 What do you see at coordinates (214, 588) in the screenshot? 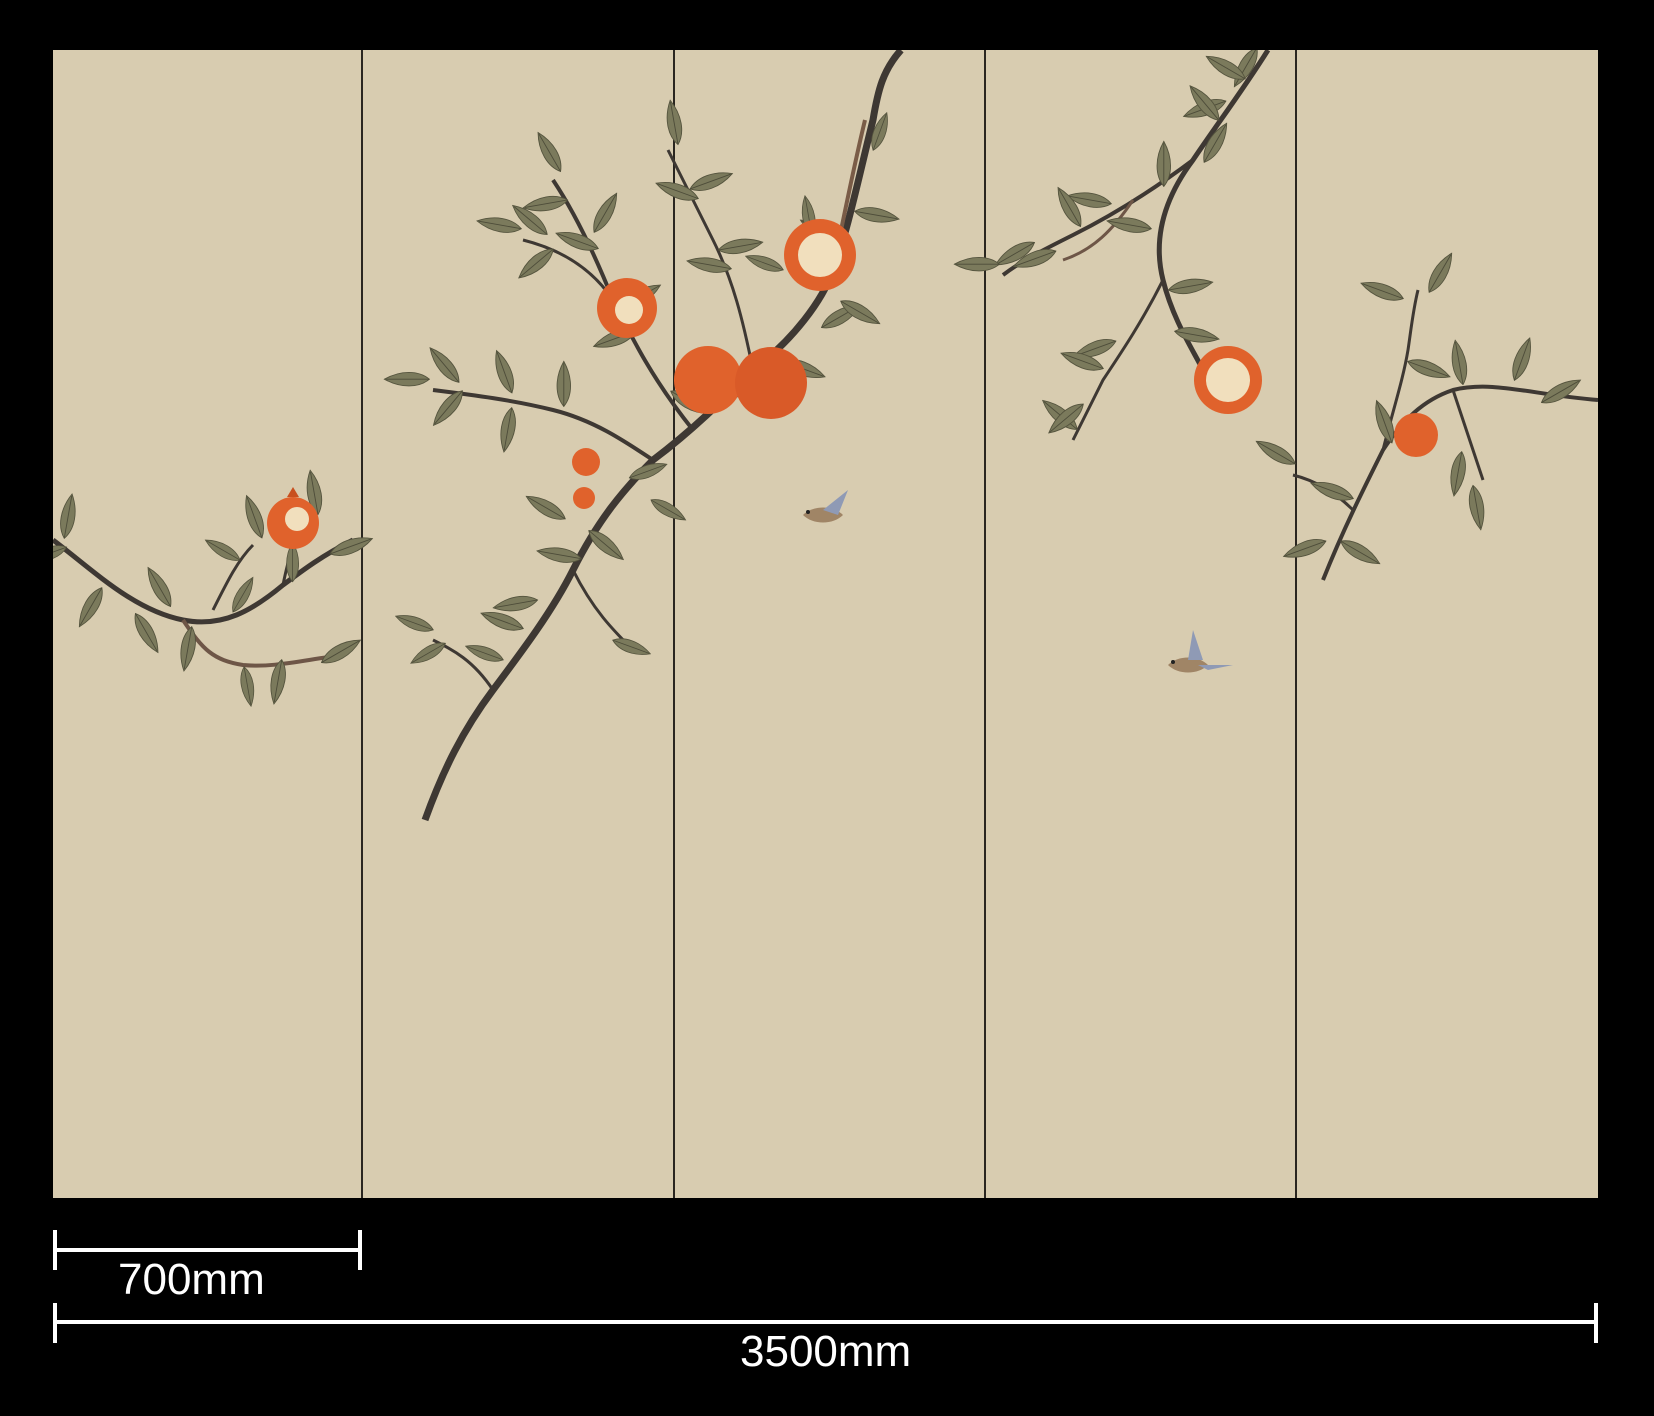
I see `pomegranate-branch-left` at bounding box center [214, 588].